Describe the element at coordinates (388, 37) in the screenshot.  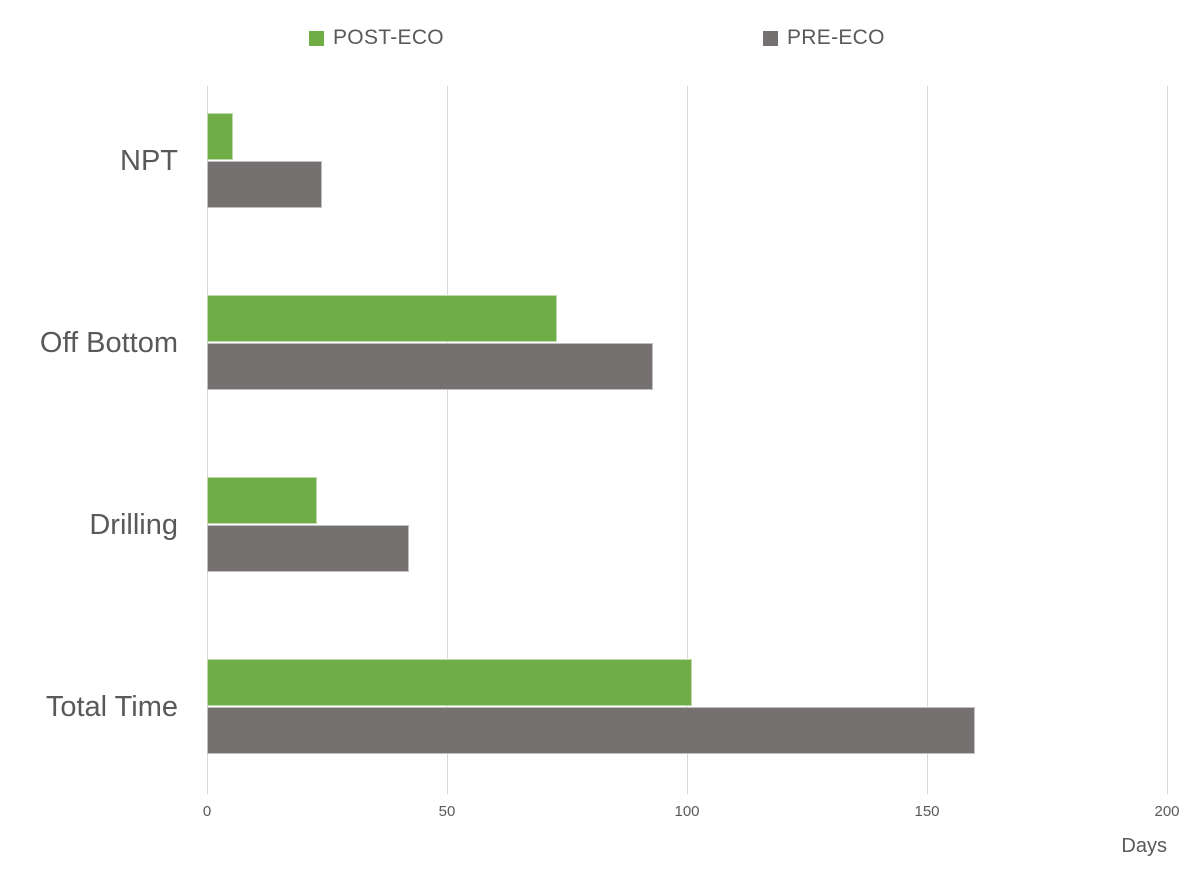
I see `legend-label: POST-ECO` at that location.